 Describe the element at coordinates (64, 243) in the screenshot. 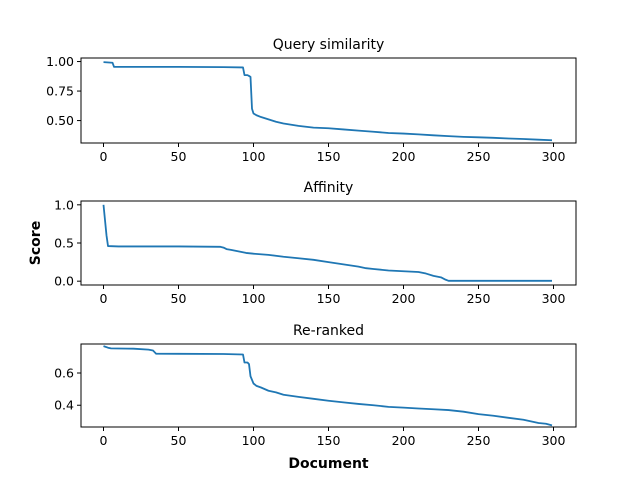

I see `y-tick-label: 0.5` at that location.